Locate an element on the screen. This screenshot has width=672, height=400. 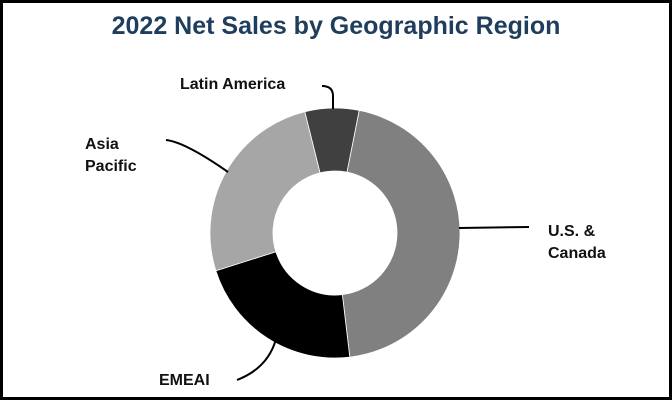
label-latin-america: Latin America is located at coordinates (233, 84).